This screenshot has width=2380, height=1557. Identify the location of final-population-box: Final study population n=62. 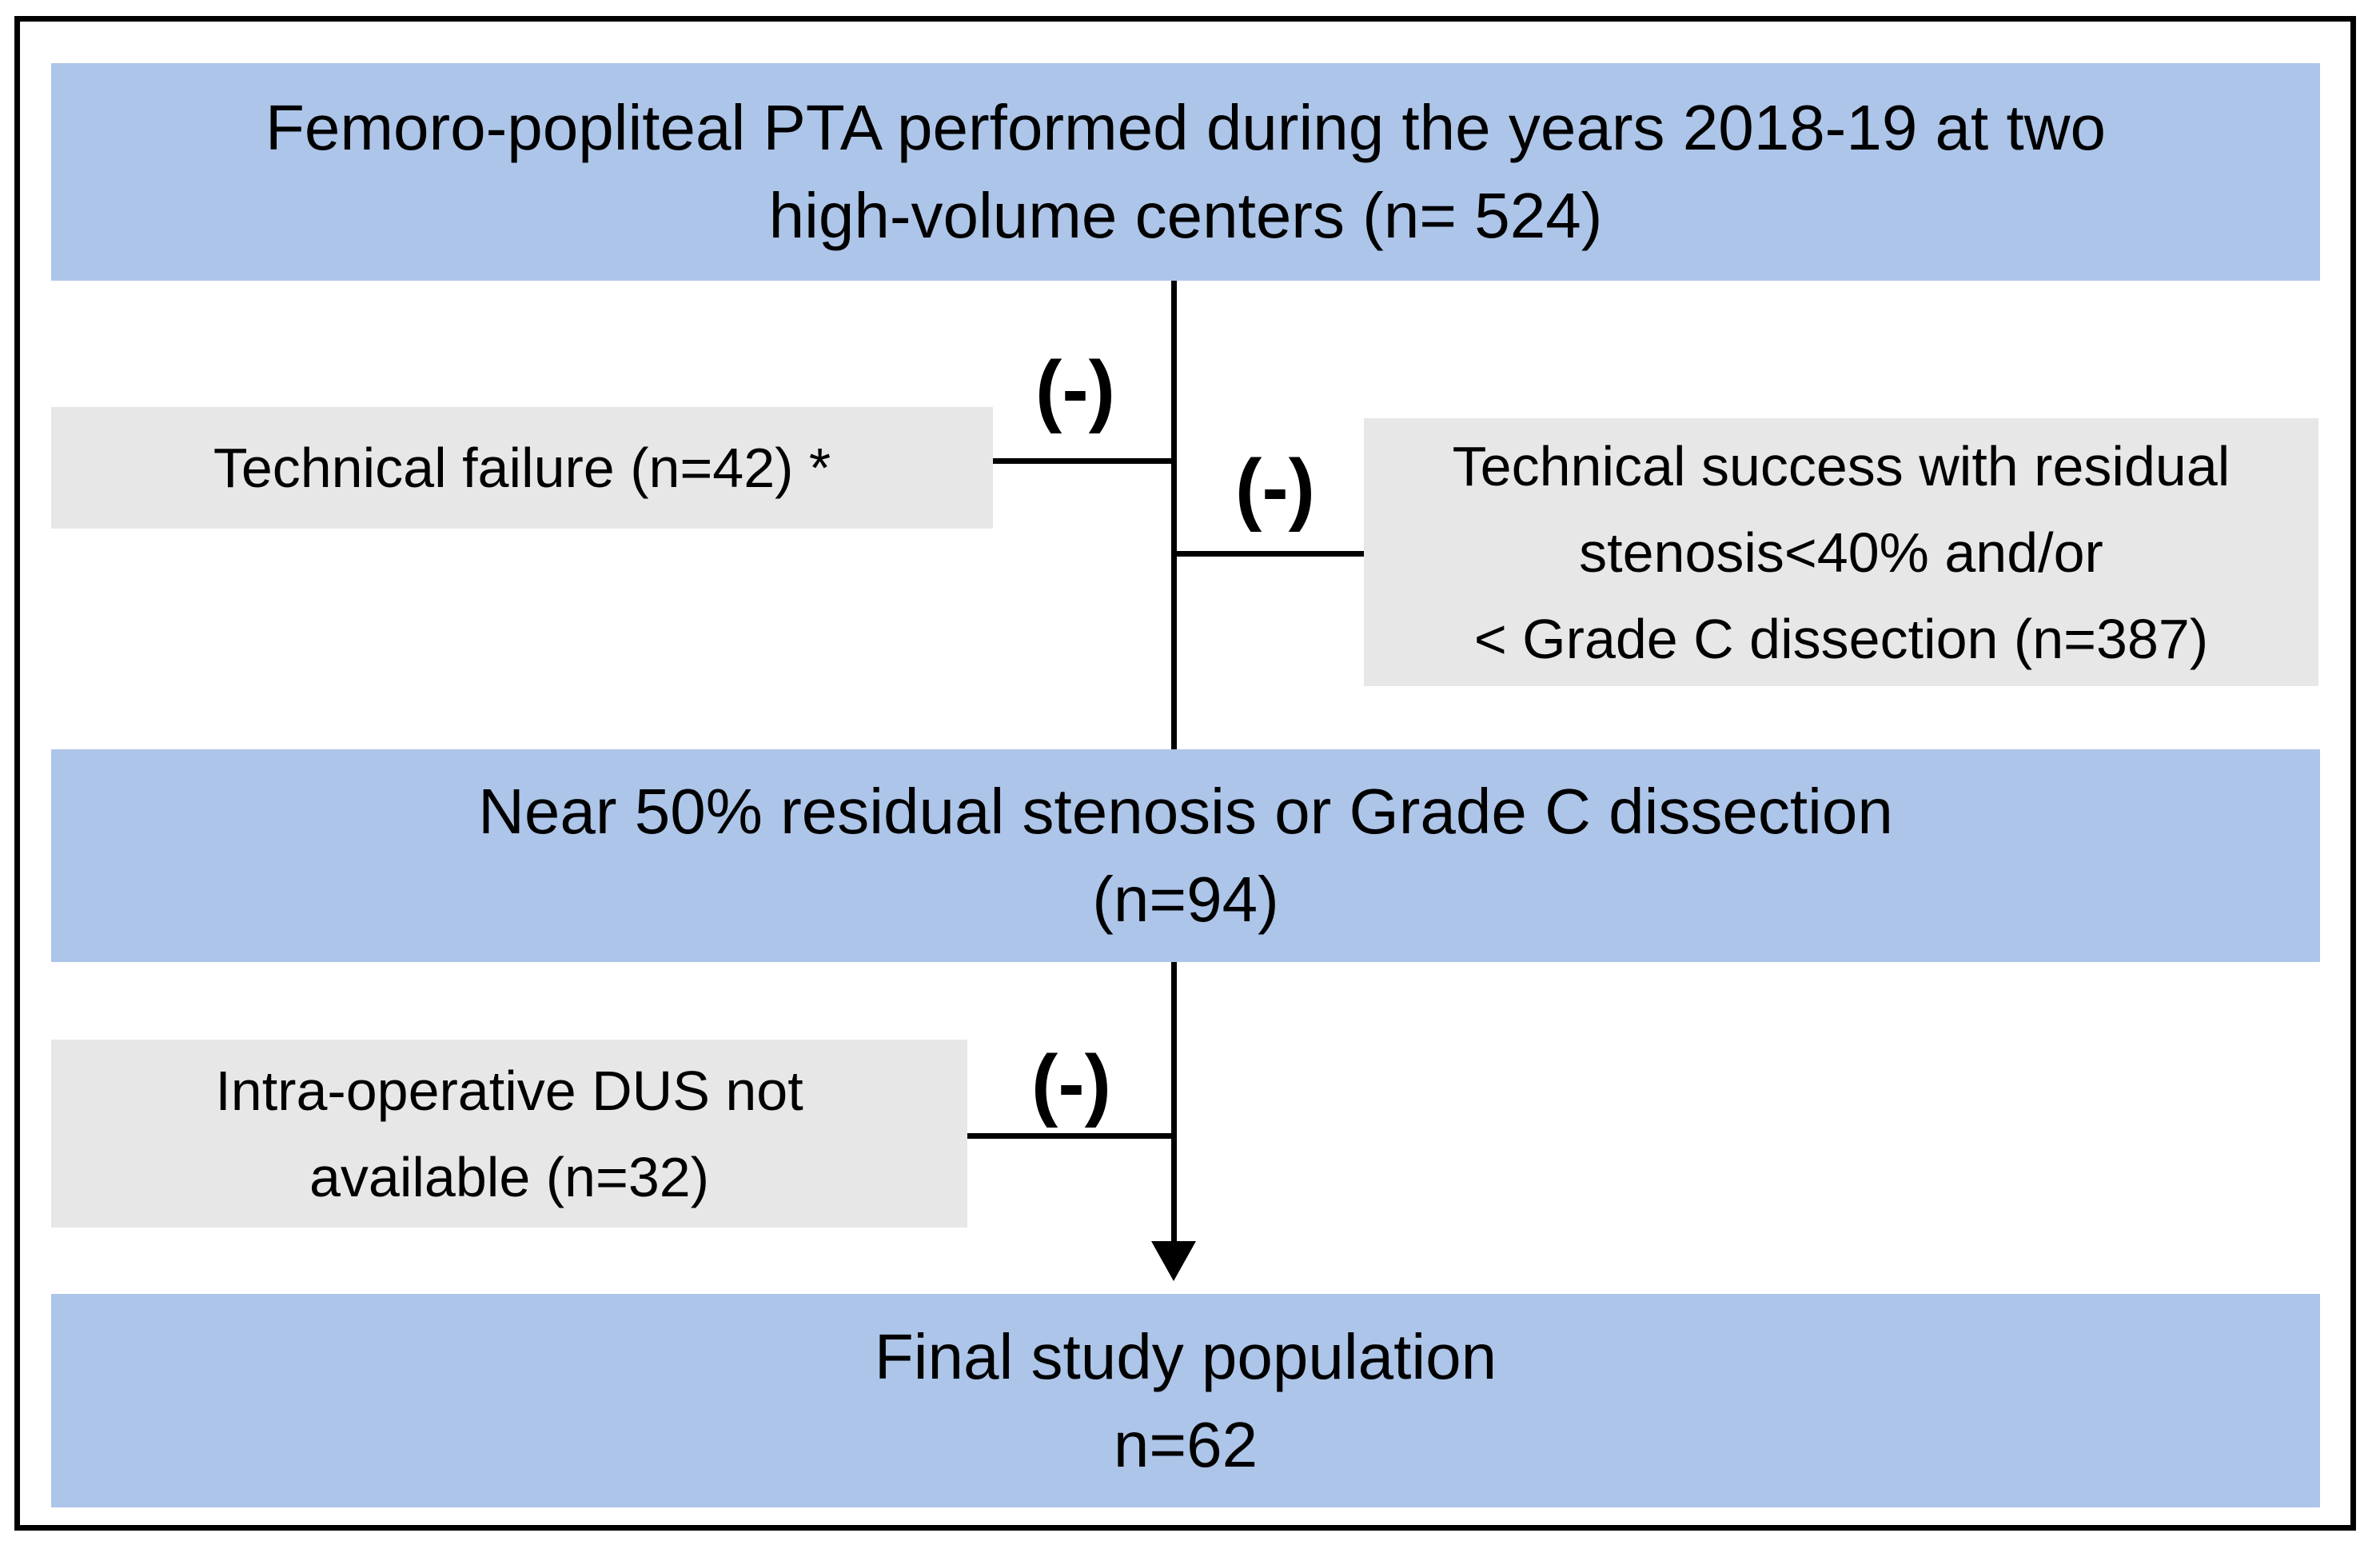
(1186, 1400).